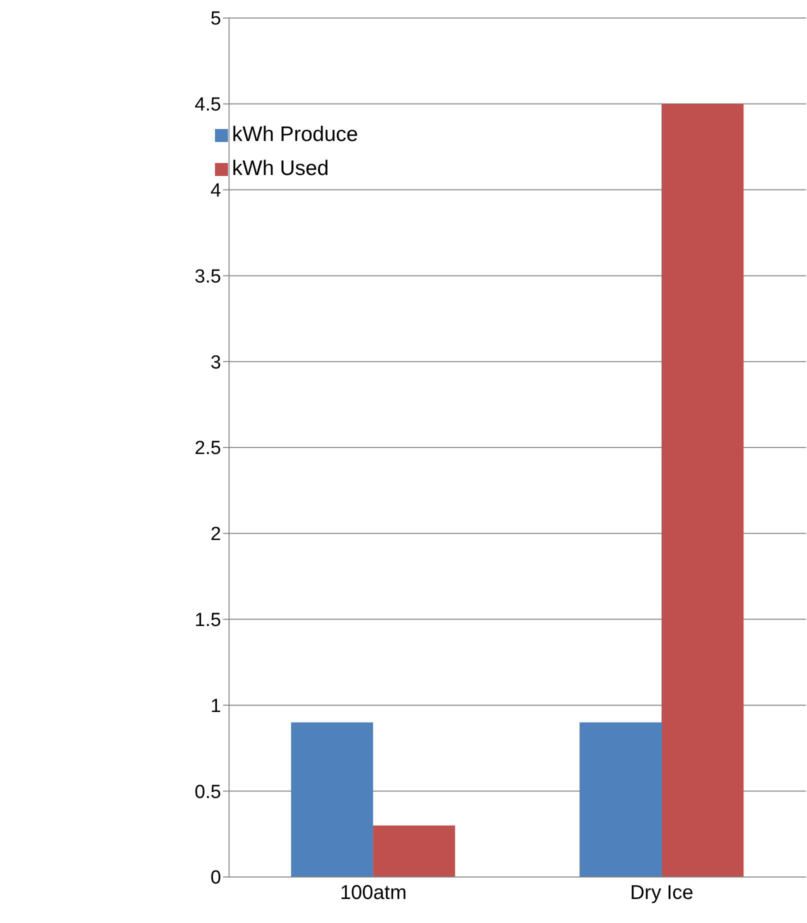  Describe the element at coordinates (216, 19) in the screenshot. I see `y-tick-label: 5` at that location.